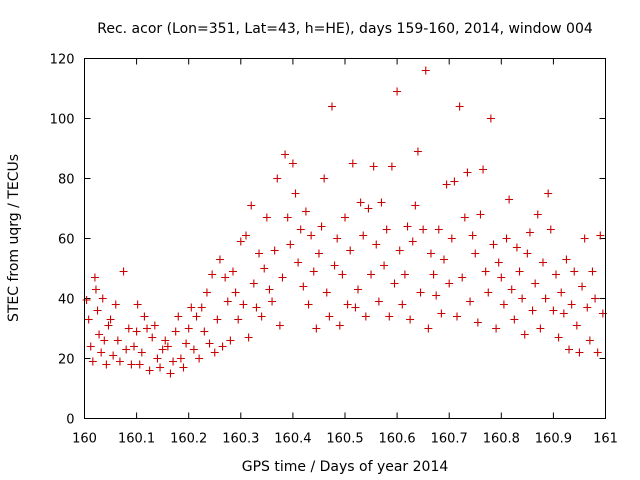 Image resolution: width=640 pixels, height=480 pixels. Describe the element at coordinates (66, 180) in the screenshot. I see `y-tick-label: 80` at that location.